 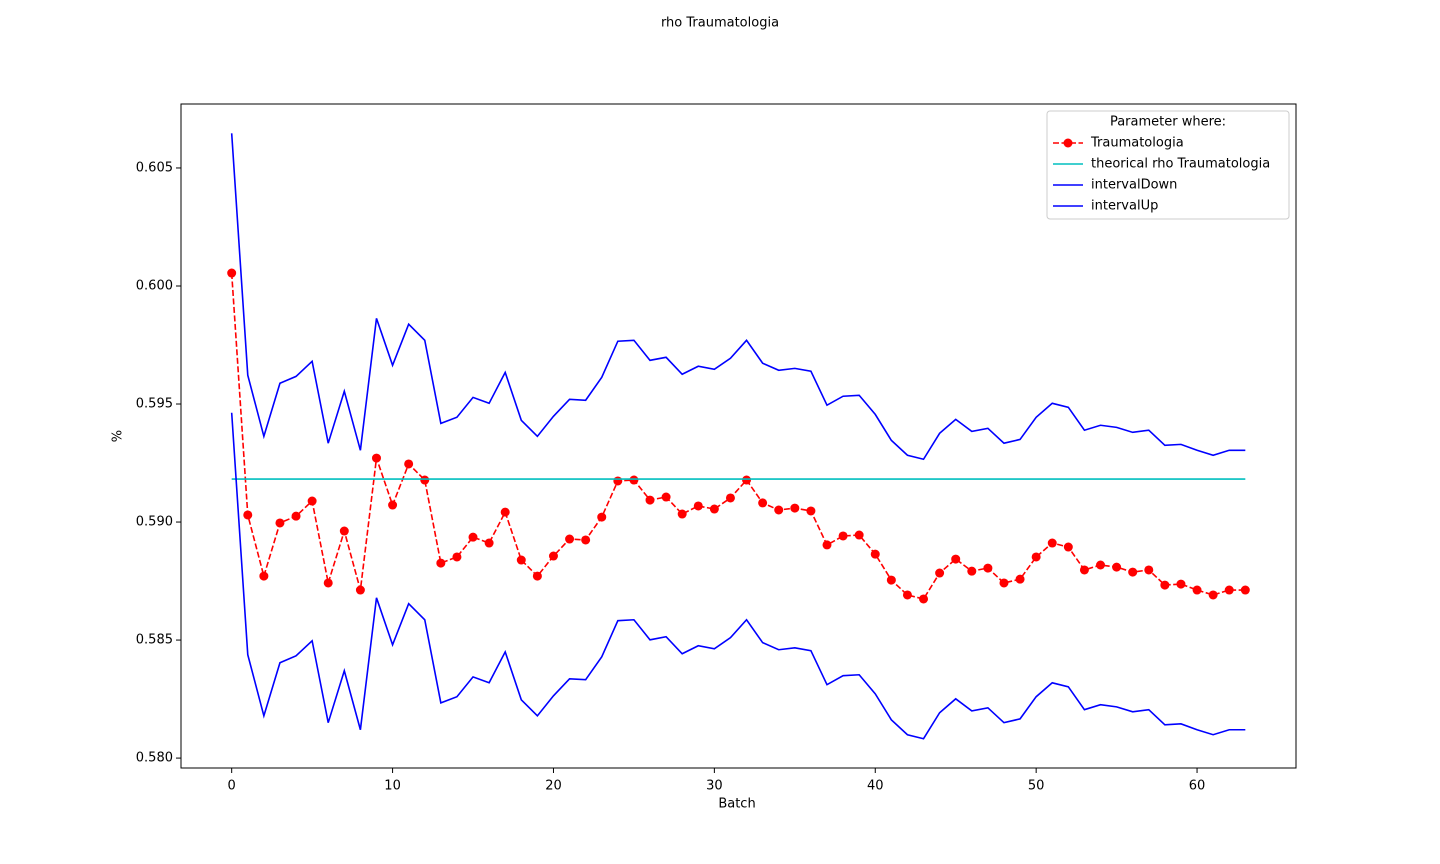 What do you see at coordinates (154, 167) in the screenshot?
I see `y-tick-label: 0.605` at bounding box center [154, 167].